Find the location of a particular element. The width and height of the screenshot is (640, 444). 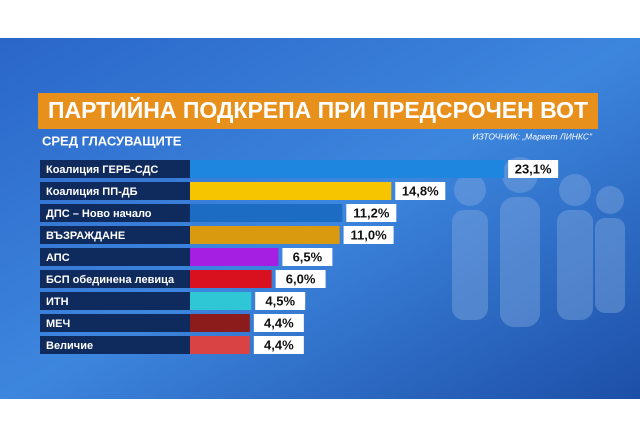

title-banner is located at coordinates (318, 111).